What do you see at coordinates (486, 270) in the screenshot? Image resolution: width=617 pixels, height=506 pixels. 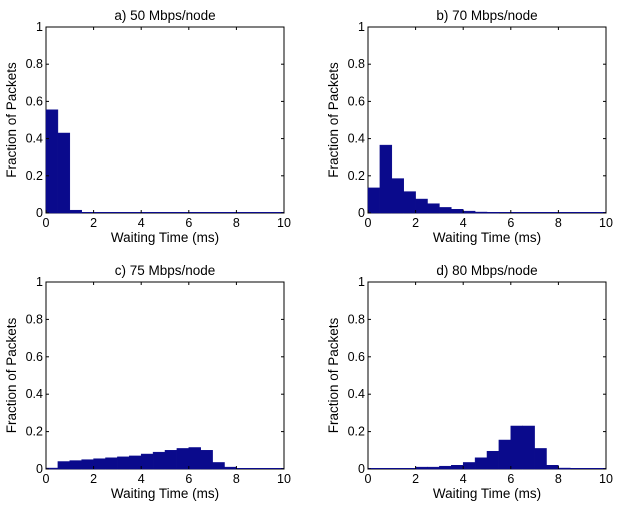 I see `chart-title: d) 80 Mbps/node` at bounding box center [486, 270].